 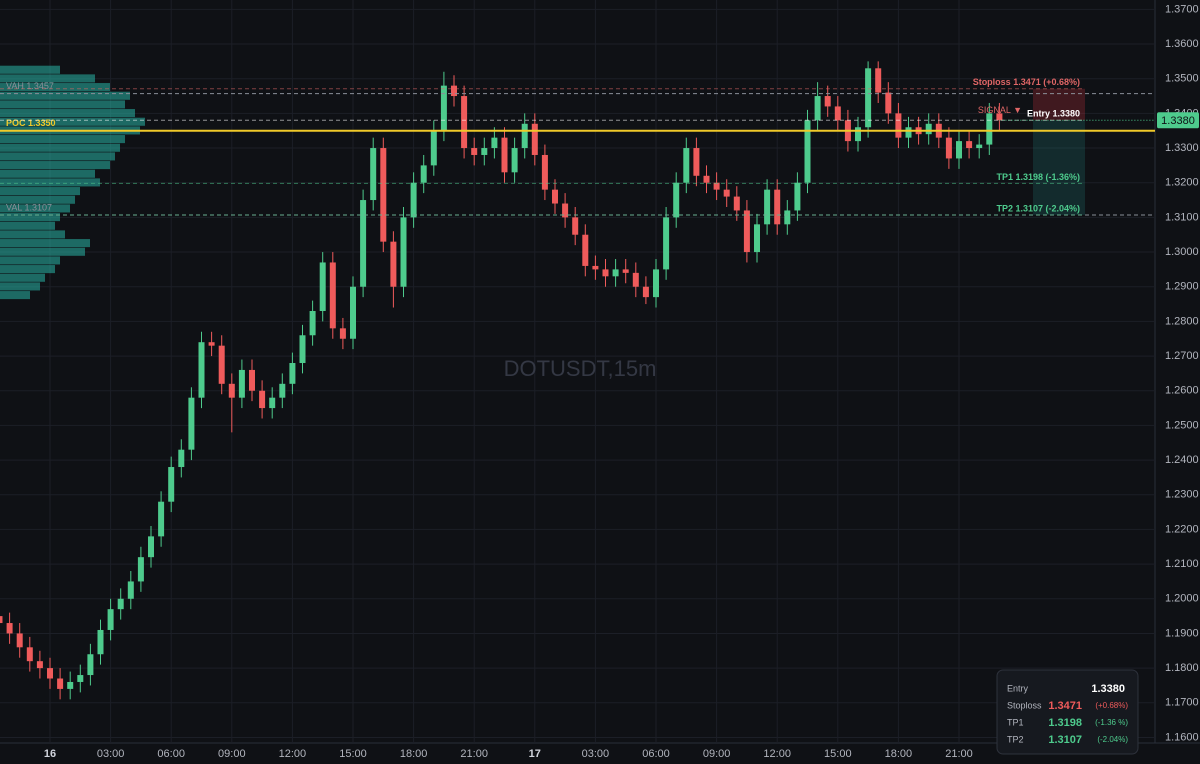 What do you see at coordinates (1182, 321) in the screenshot?
I see `y-tick-label: 1.2800` at bounding box center [1182, 321].